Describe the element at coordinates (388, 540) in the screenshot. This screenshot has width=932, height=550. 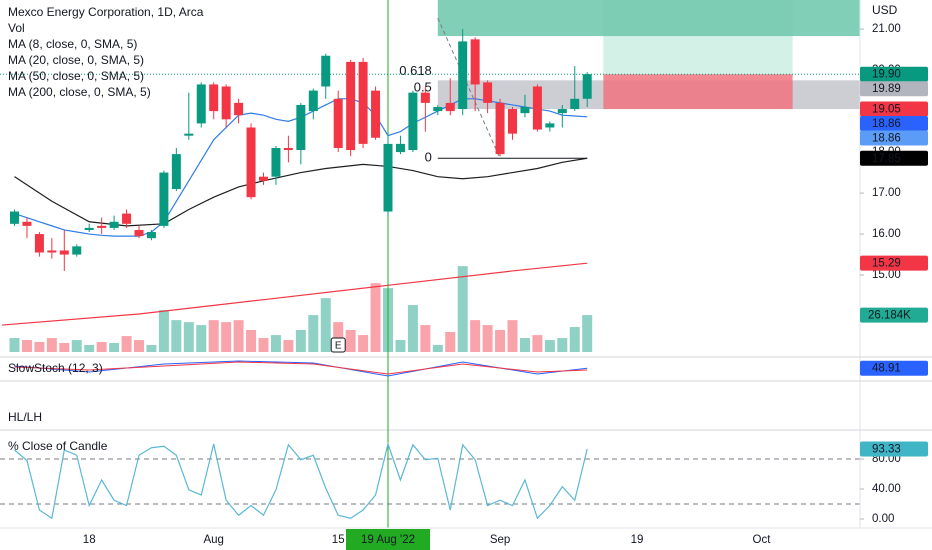
I see `x-tick-label: 19 Aug '22` at that location.